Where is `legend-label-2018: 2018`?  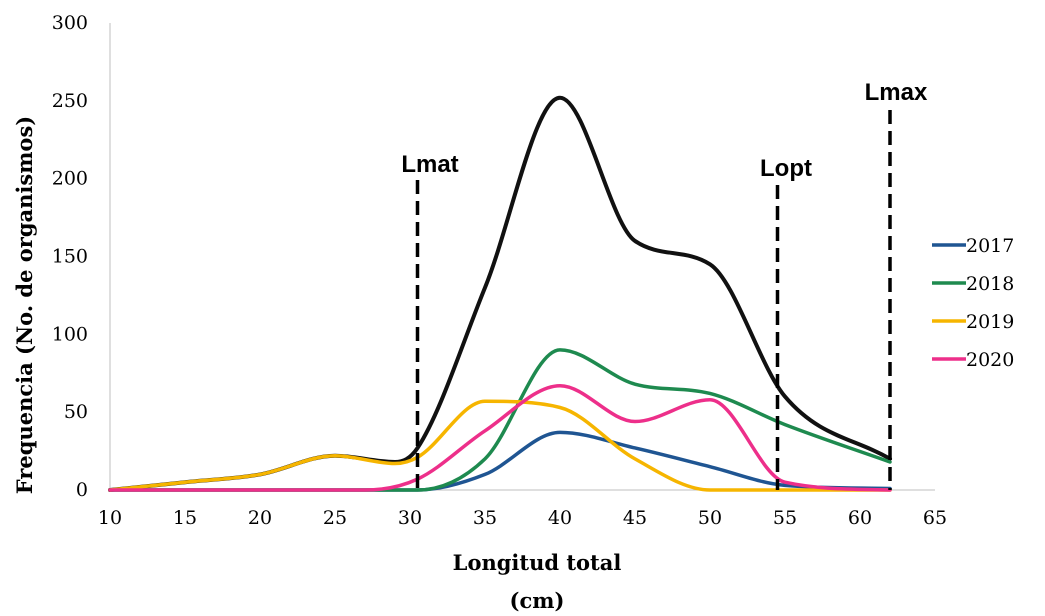 legend-label-2018: 2018 is located at coordinates (990, 284).